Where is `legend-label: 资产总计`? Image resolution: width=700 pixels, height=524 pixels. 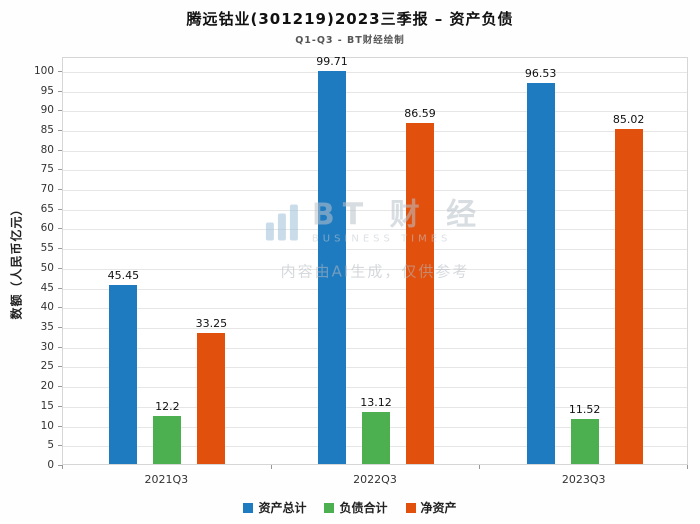 legend-label: 资产总计 is located at coordinates (282, 508).